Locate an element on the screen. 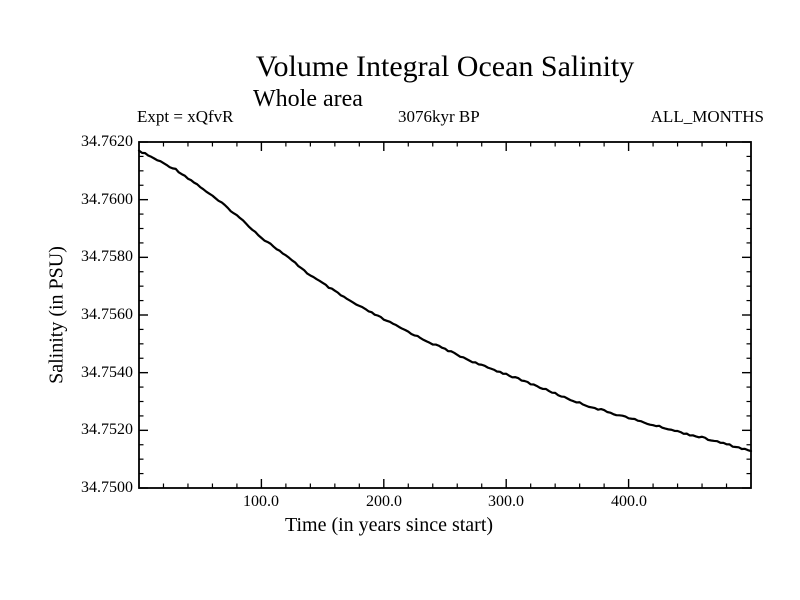 The image size is (800, 600). y-tick-label: 34.7500 is located at coordinates (107, 487).